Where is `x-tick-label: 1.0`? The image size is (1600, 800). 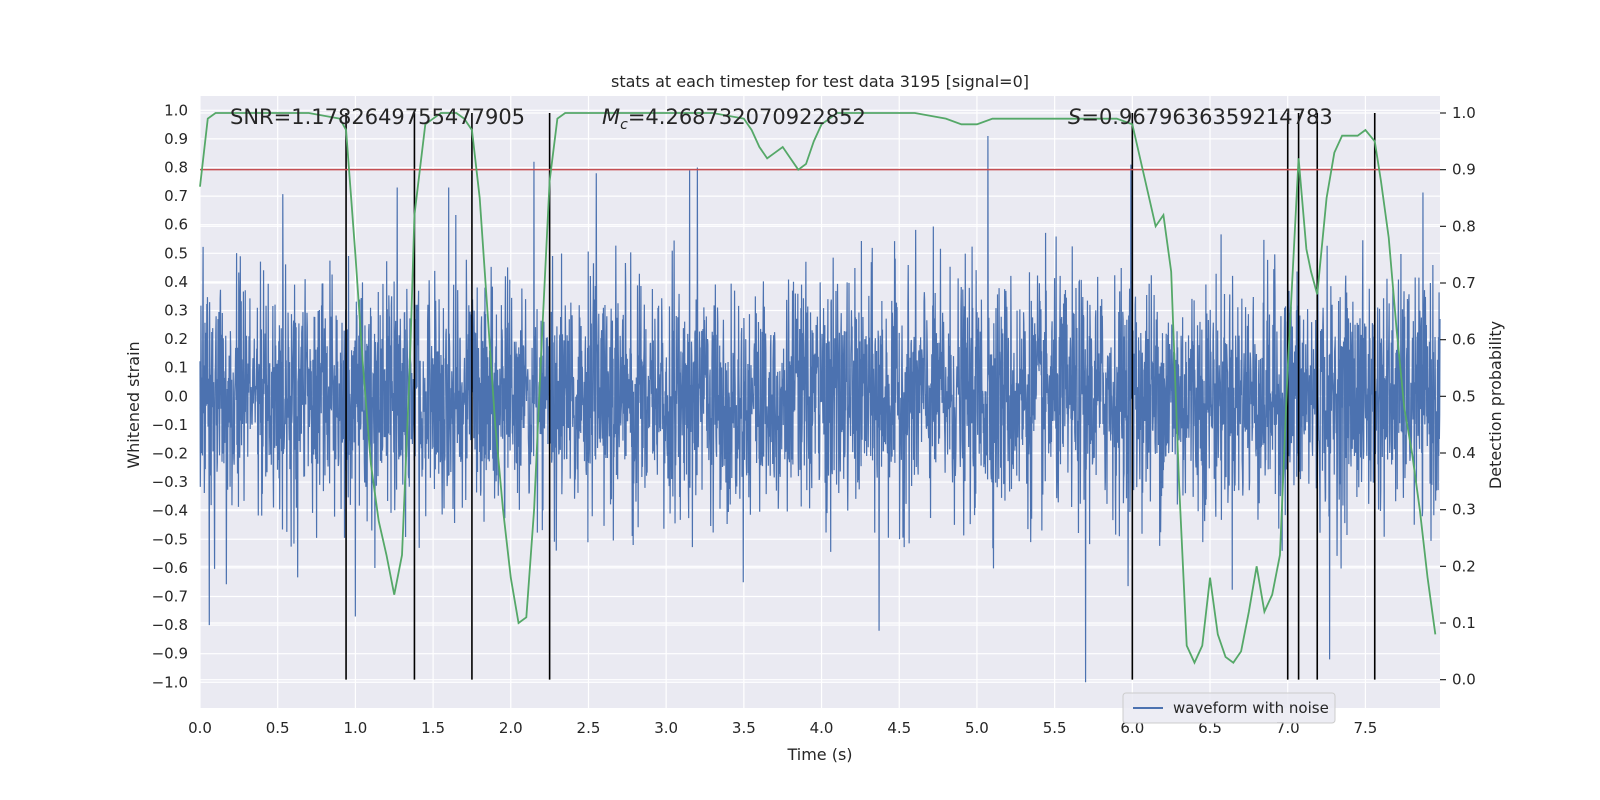 x-tick-label: 1.0 is located at coordinates (355, 728).